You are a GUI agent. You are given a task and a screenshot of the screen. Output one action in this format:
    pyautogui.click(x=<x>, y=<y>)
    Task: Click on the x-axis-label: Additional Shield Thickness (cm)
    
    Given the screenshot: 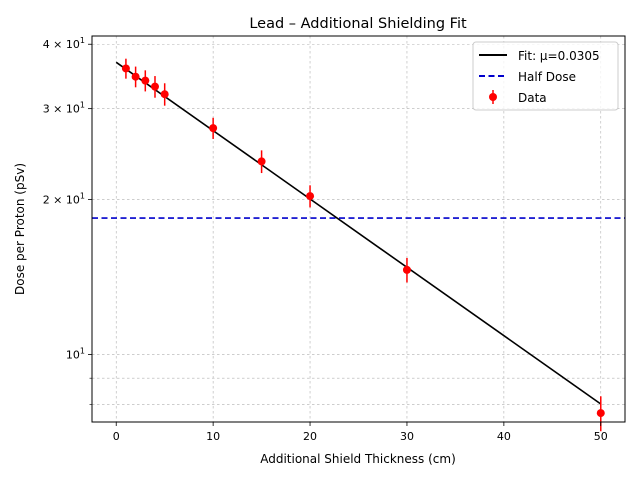 What is the action you would take?
    pyautogui.click(x=358, y=459)
    